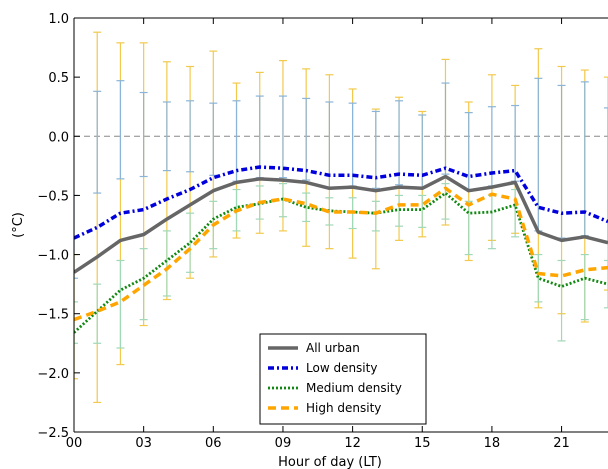 Image resolution: width=608 pixels, height=469 pixels. I want to click on x-tick-label: 00, so click(74, 443).